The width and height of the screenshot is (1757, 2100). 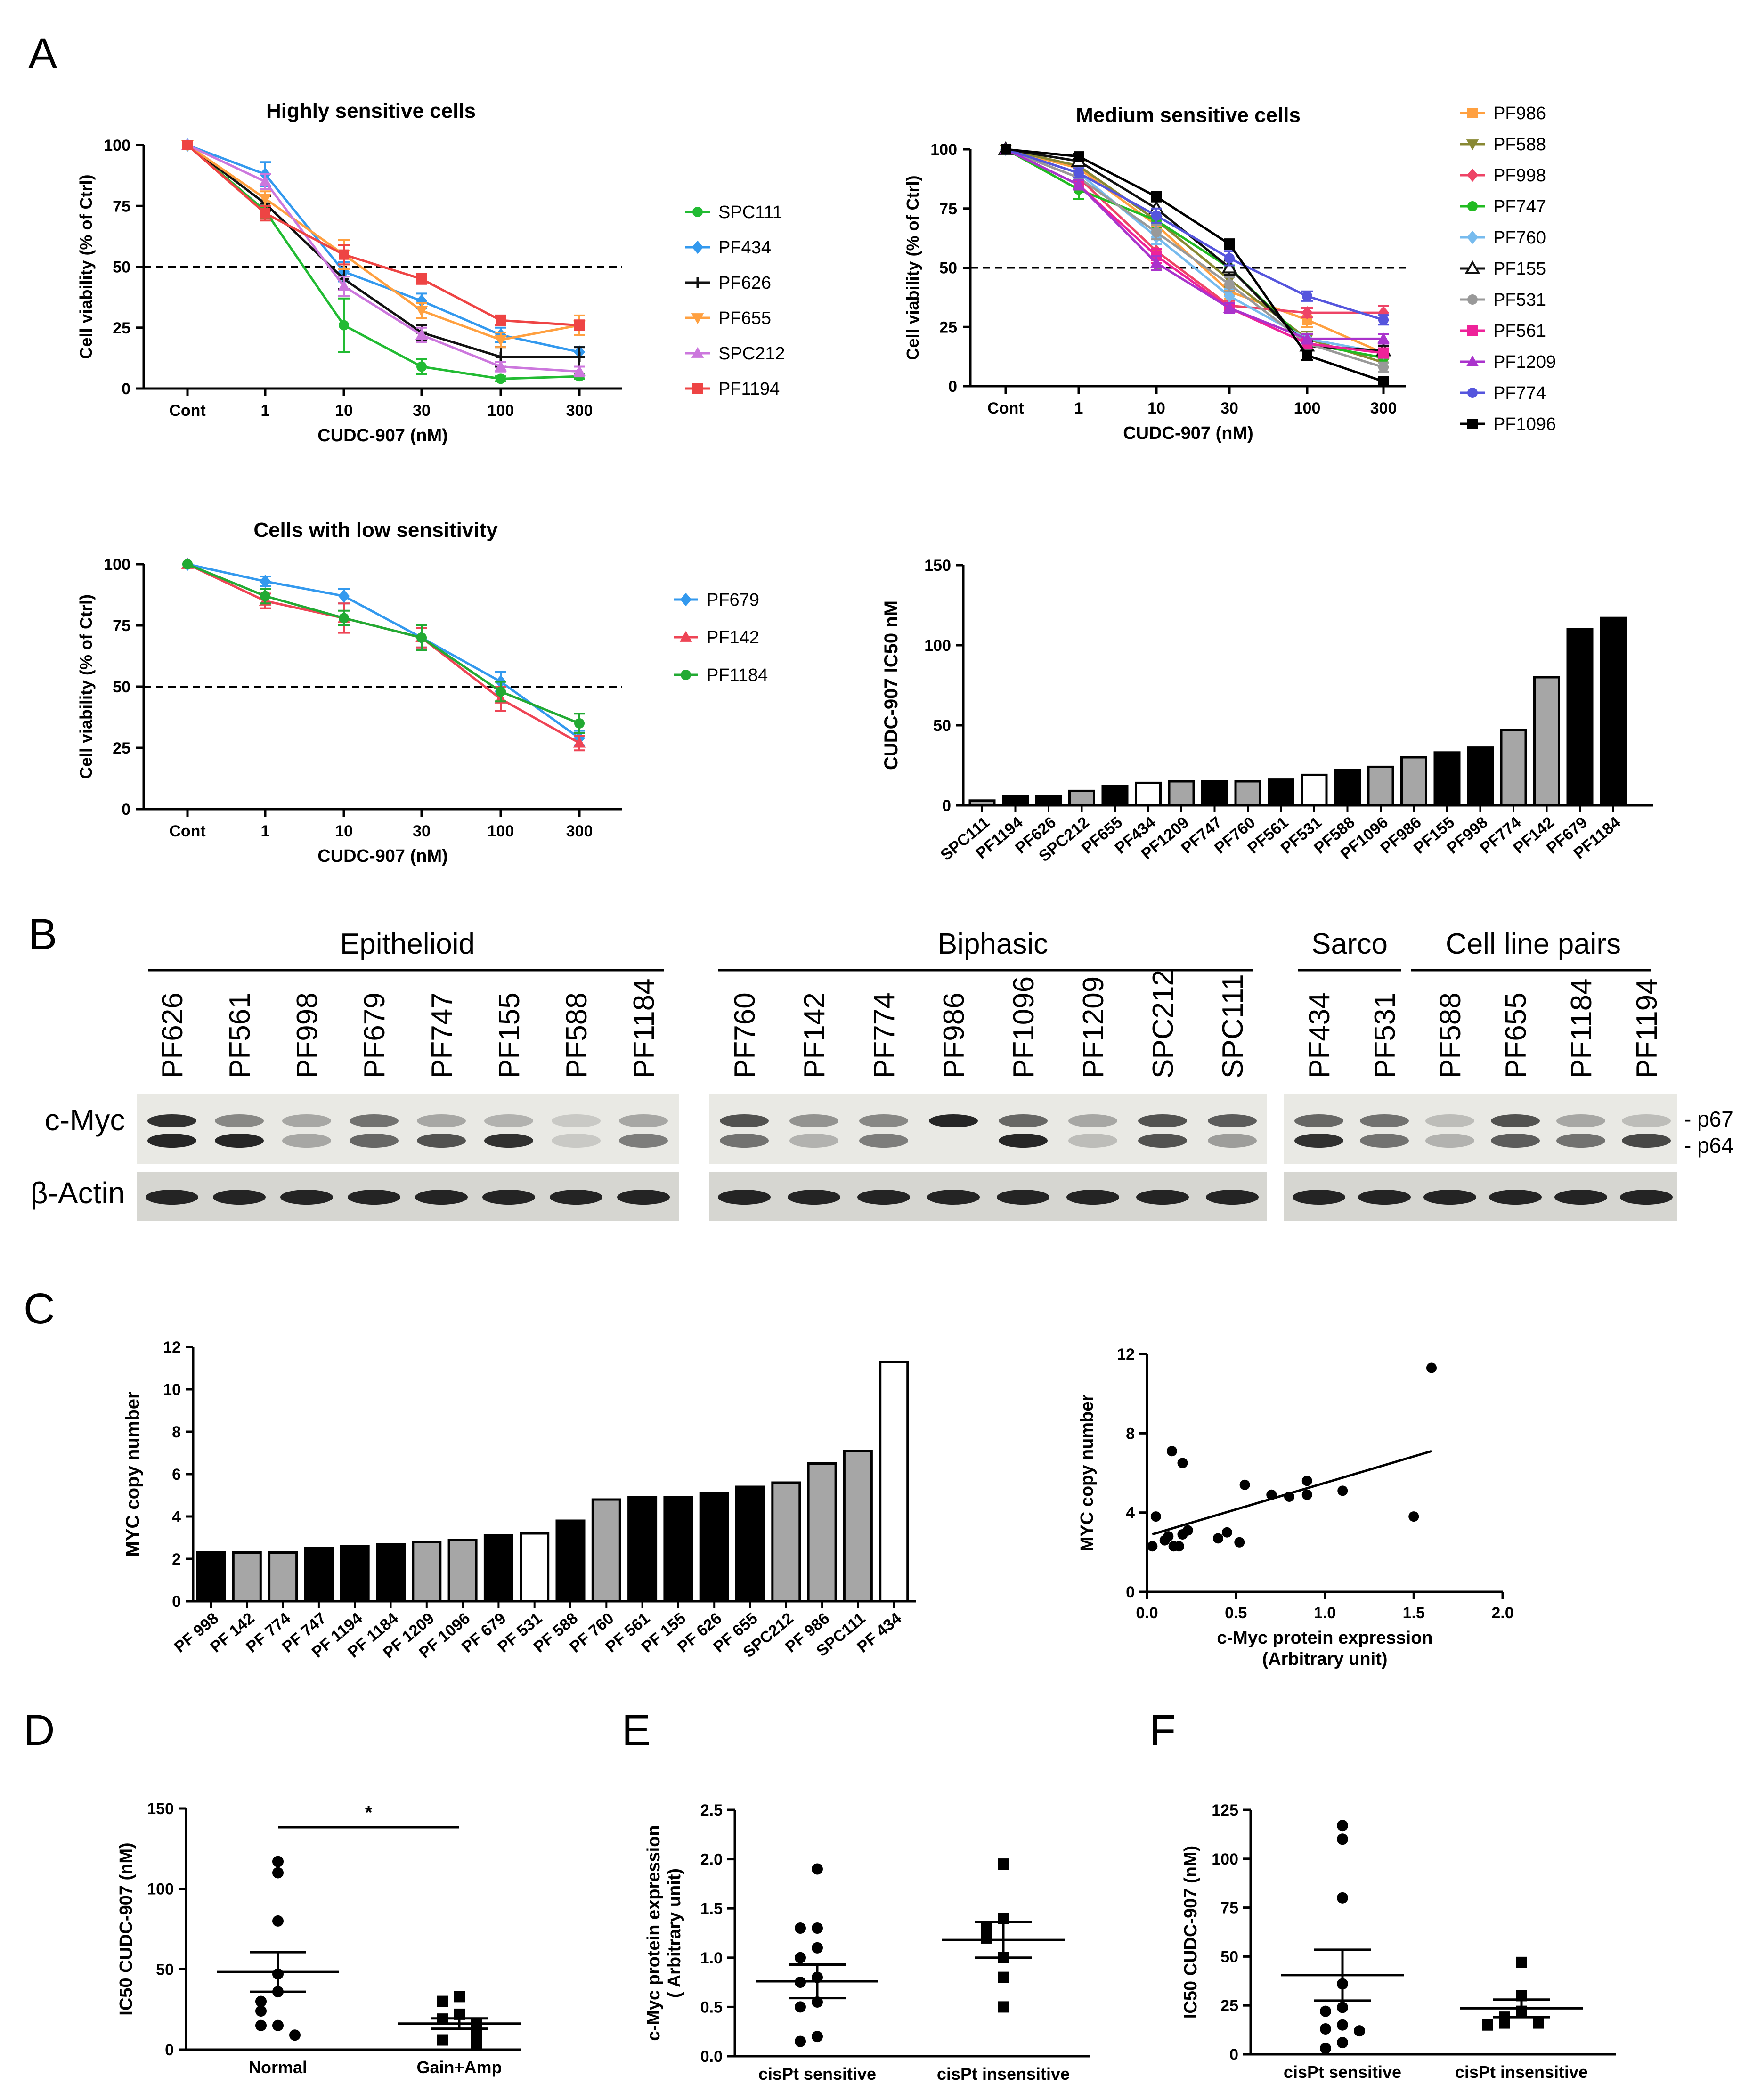 I want to click on y-tick-label: 2, so click(x=176, y=1559).